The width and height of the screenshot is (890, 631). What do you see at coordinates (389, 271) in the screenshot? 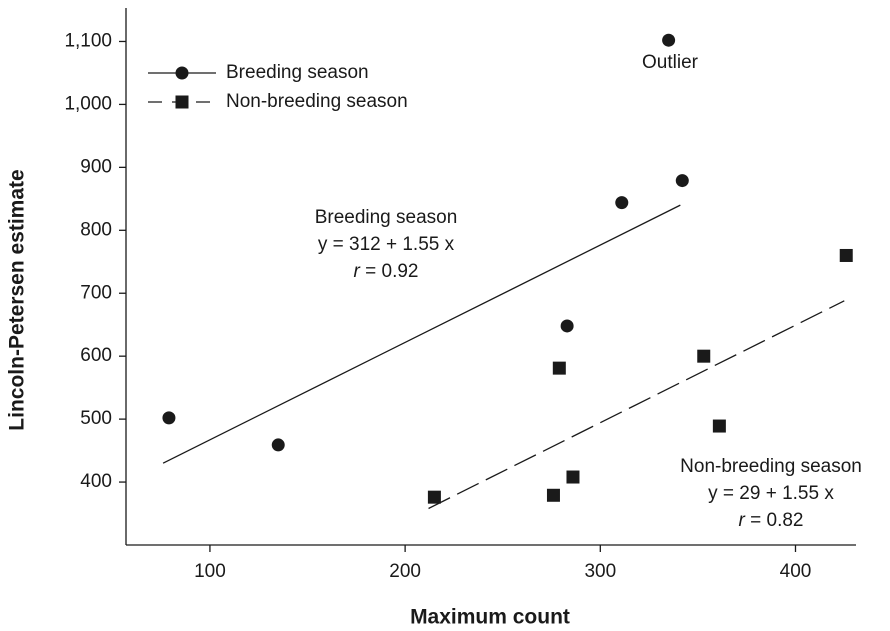
I see `stat-value: = 0.92` at bounding box center [389, 271].